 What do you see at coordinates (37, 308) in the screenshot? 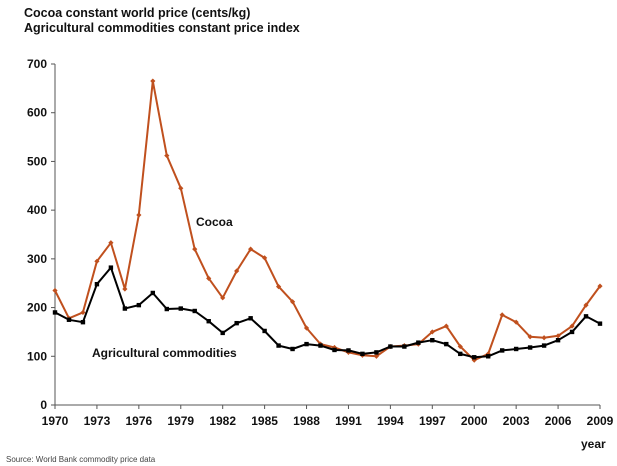
I see `y-tick-label: 200` at bounding box center [37, 308].